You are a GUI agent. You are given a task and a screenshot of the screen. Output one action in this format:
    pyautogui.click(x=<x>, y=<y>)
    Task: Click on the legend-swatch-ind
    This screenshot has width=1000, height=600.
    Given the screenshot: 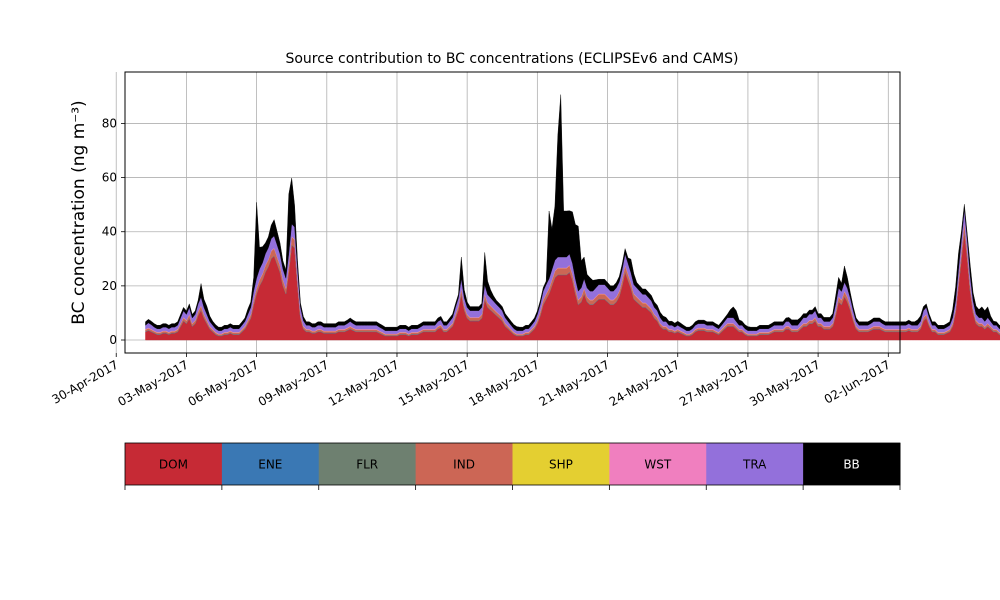 What is the action you would take?
    pyautogui.click(x=464, y=464)
    